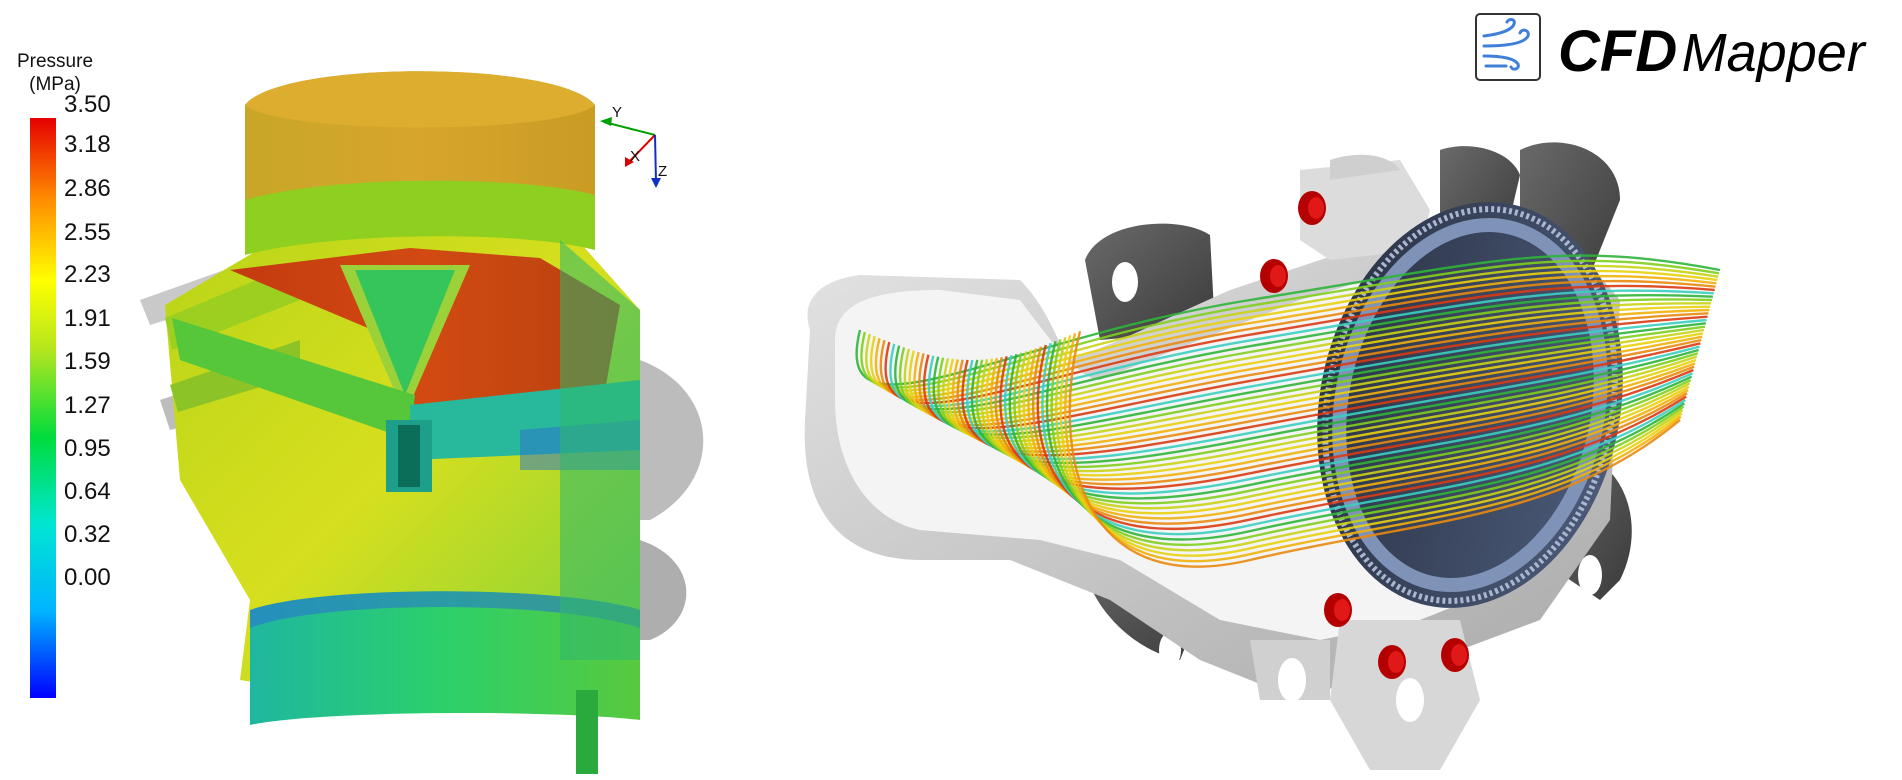  What do you see at coordinates (662, 171) in the screenshot?
I see `axis-z-label: Z` at bounding box center [662, 171].